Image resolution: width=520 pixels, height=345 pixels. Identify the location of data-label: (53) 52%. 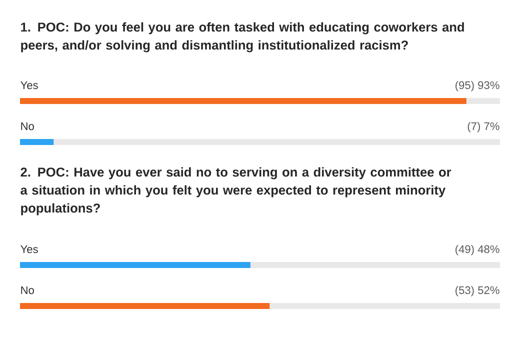
(478, 291).